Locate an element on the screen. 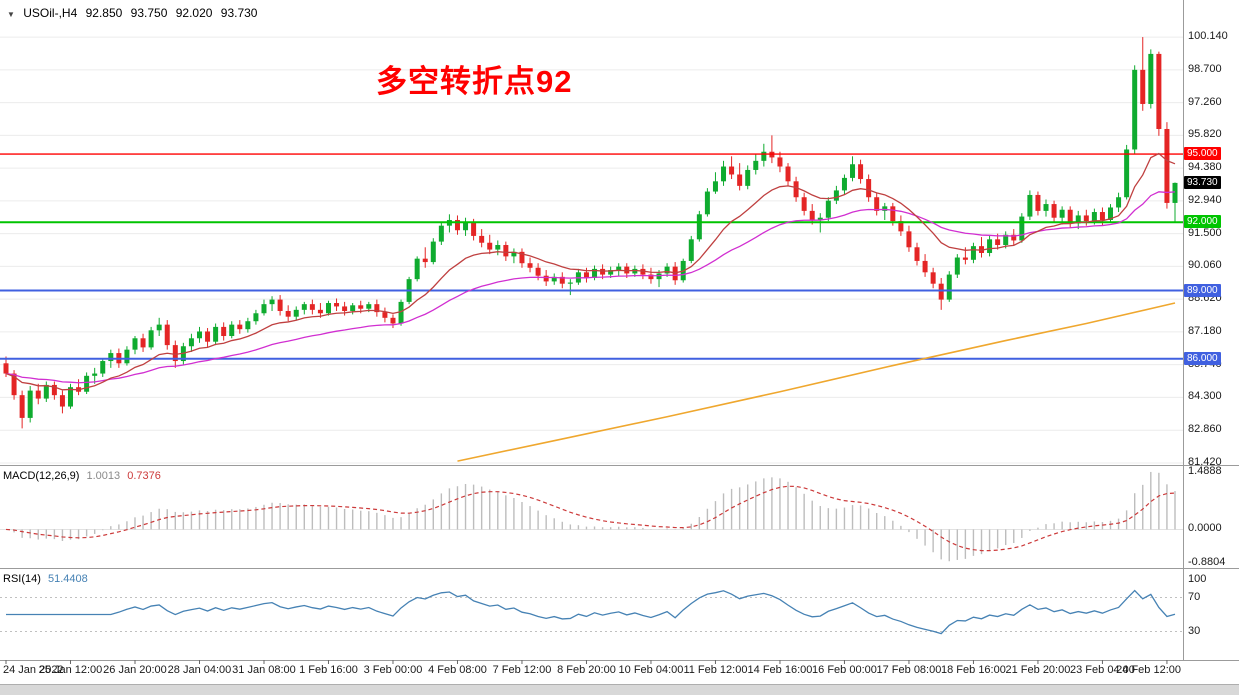 Image resolution: width=1239 pixels, height=695 pixels. time-axis-label: 17 Feb 08:00 is located at coordinates (909, 670).